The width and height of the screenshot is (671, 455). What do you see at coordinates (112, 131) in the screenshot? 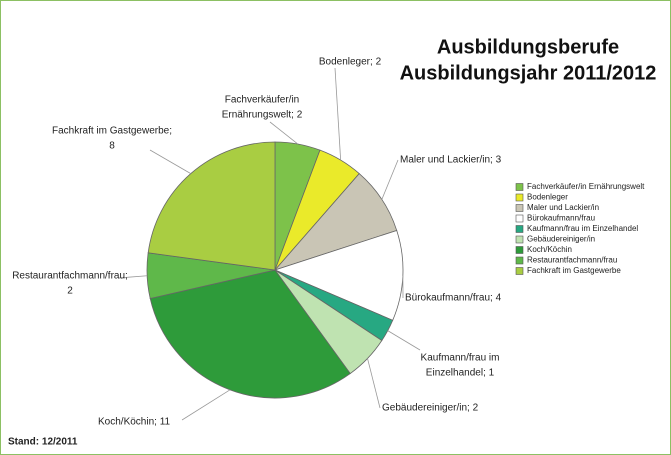
I see `data-label: Fachkraft im Gastgewerbe;` at bounding box center [112, 131].